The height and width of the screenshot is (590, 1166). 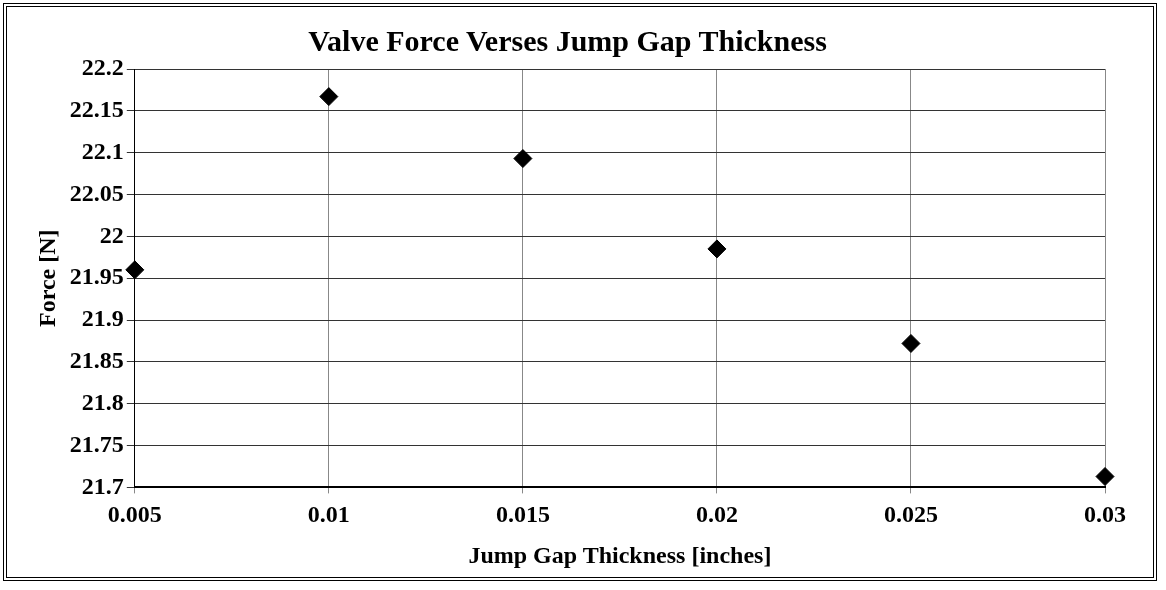 I want to click on y-tick-label: 22.1, so click(x=102, y=150).